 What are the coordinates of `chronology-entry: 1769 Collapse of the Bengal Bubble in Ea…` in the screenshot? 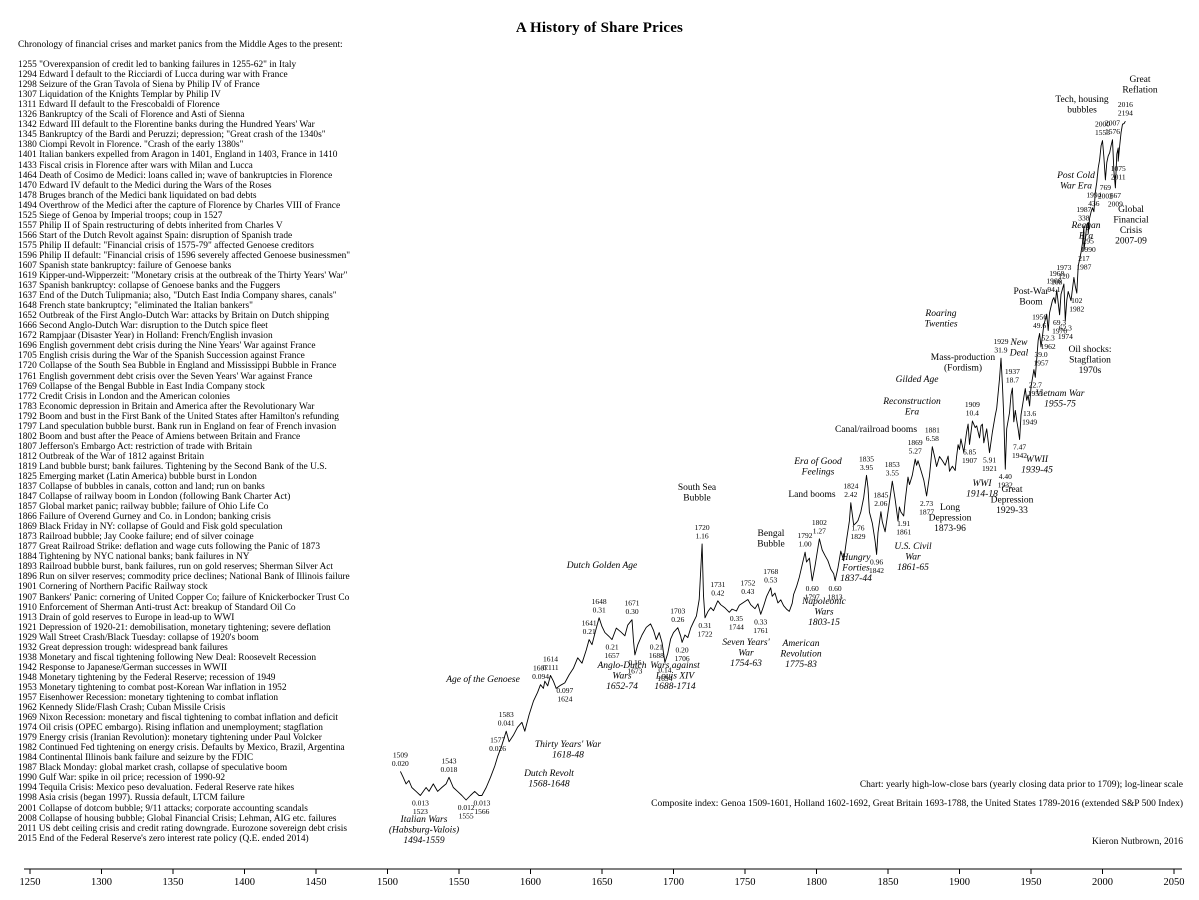 It's located at (141, 386).